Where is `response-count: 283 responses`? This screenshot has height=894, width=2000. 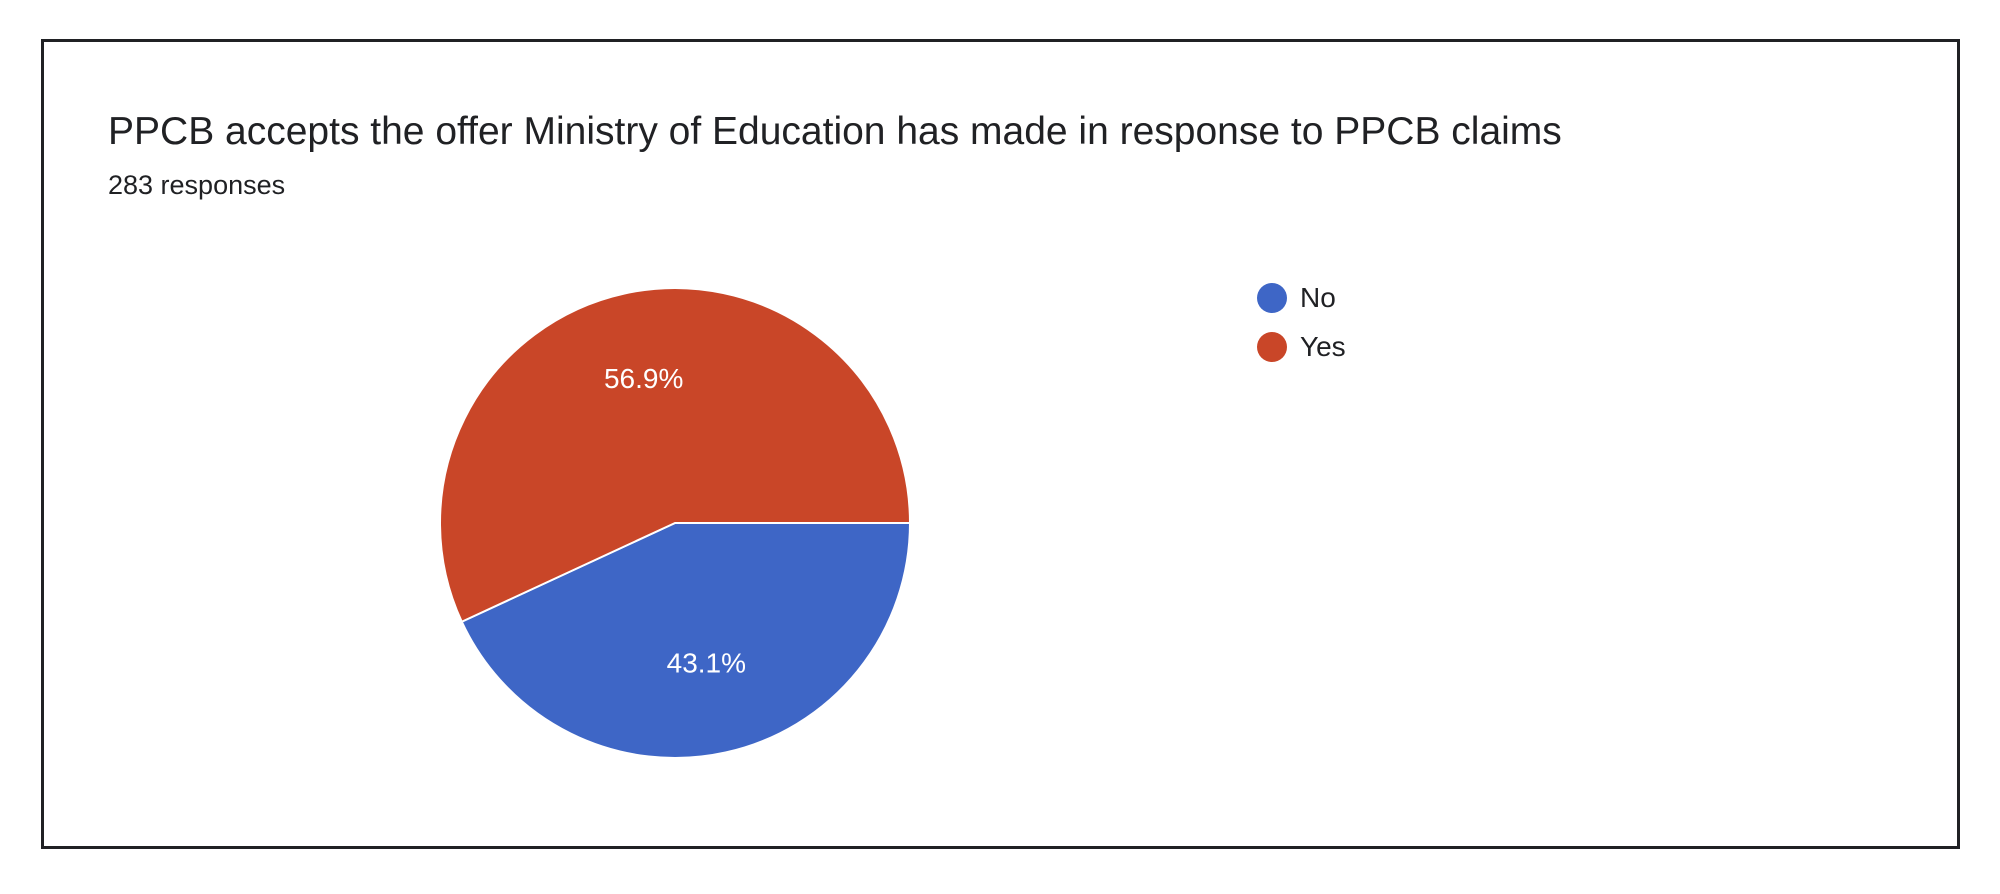 response-count: 283 responses is located at coordinates (197, 185).